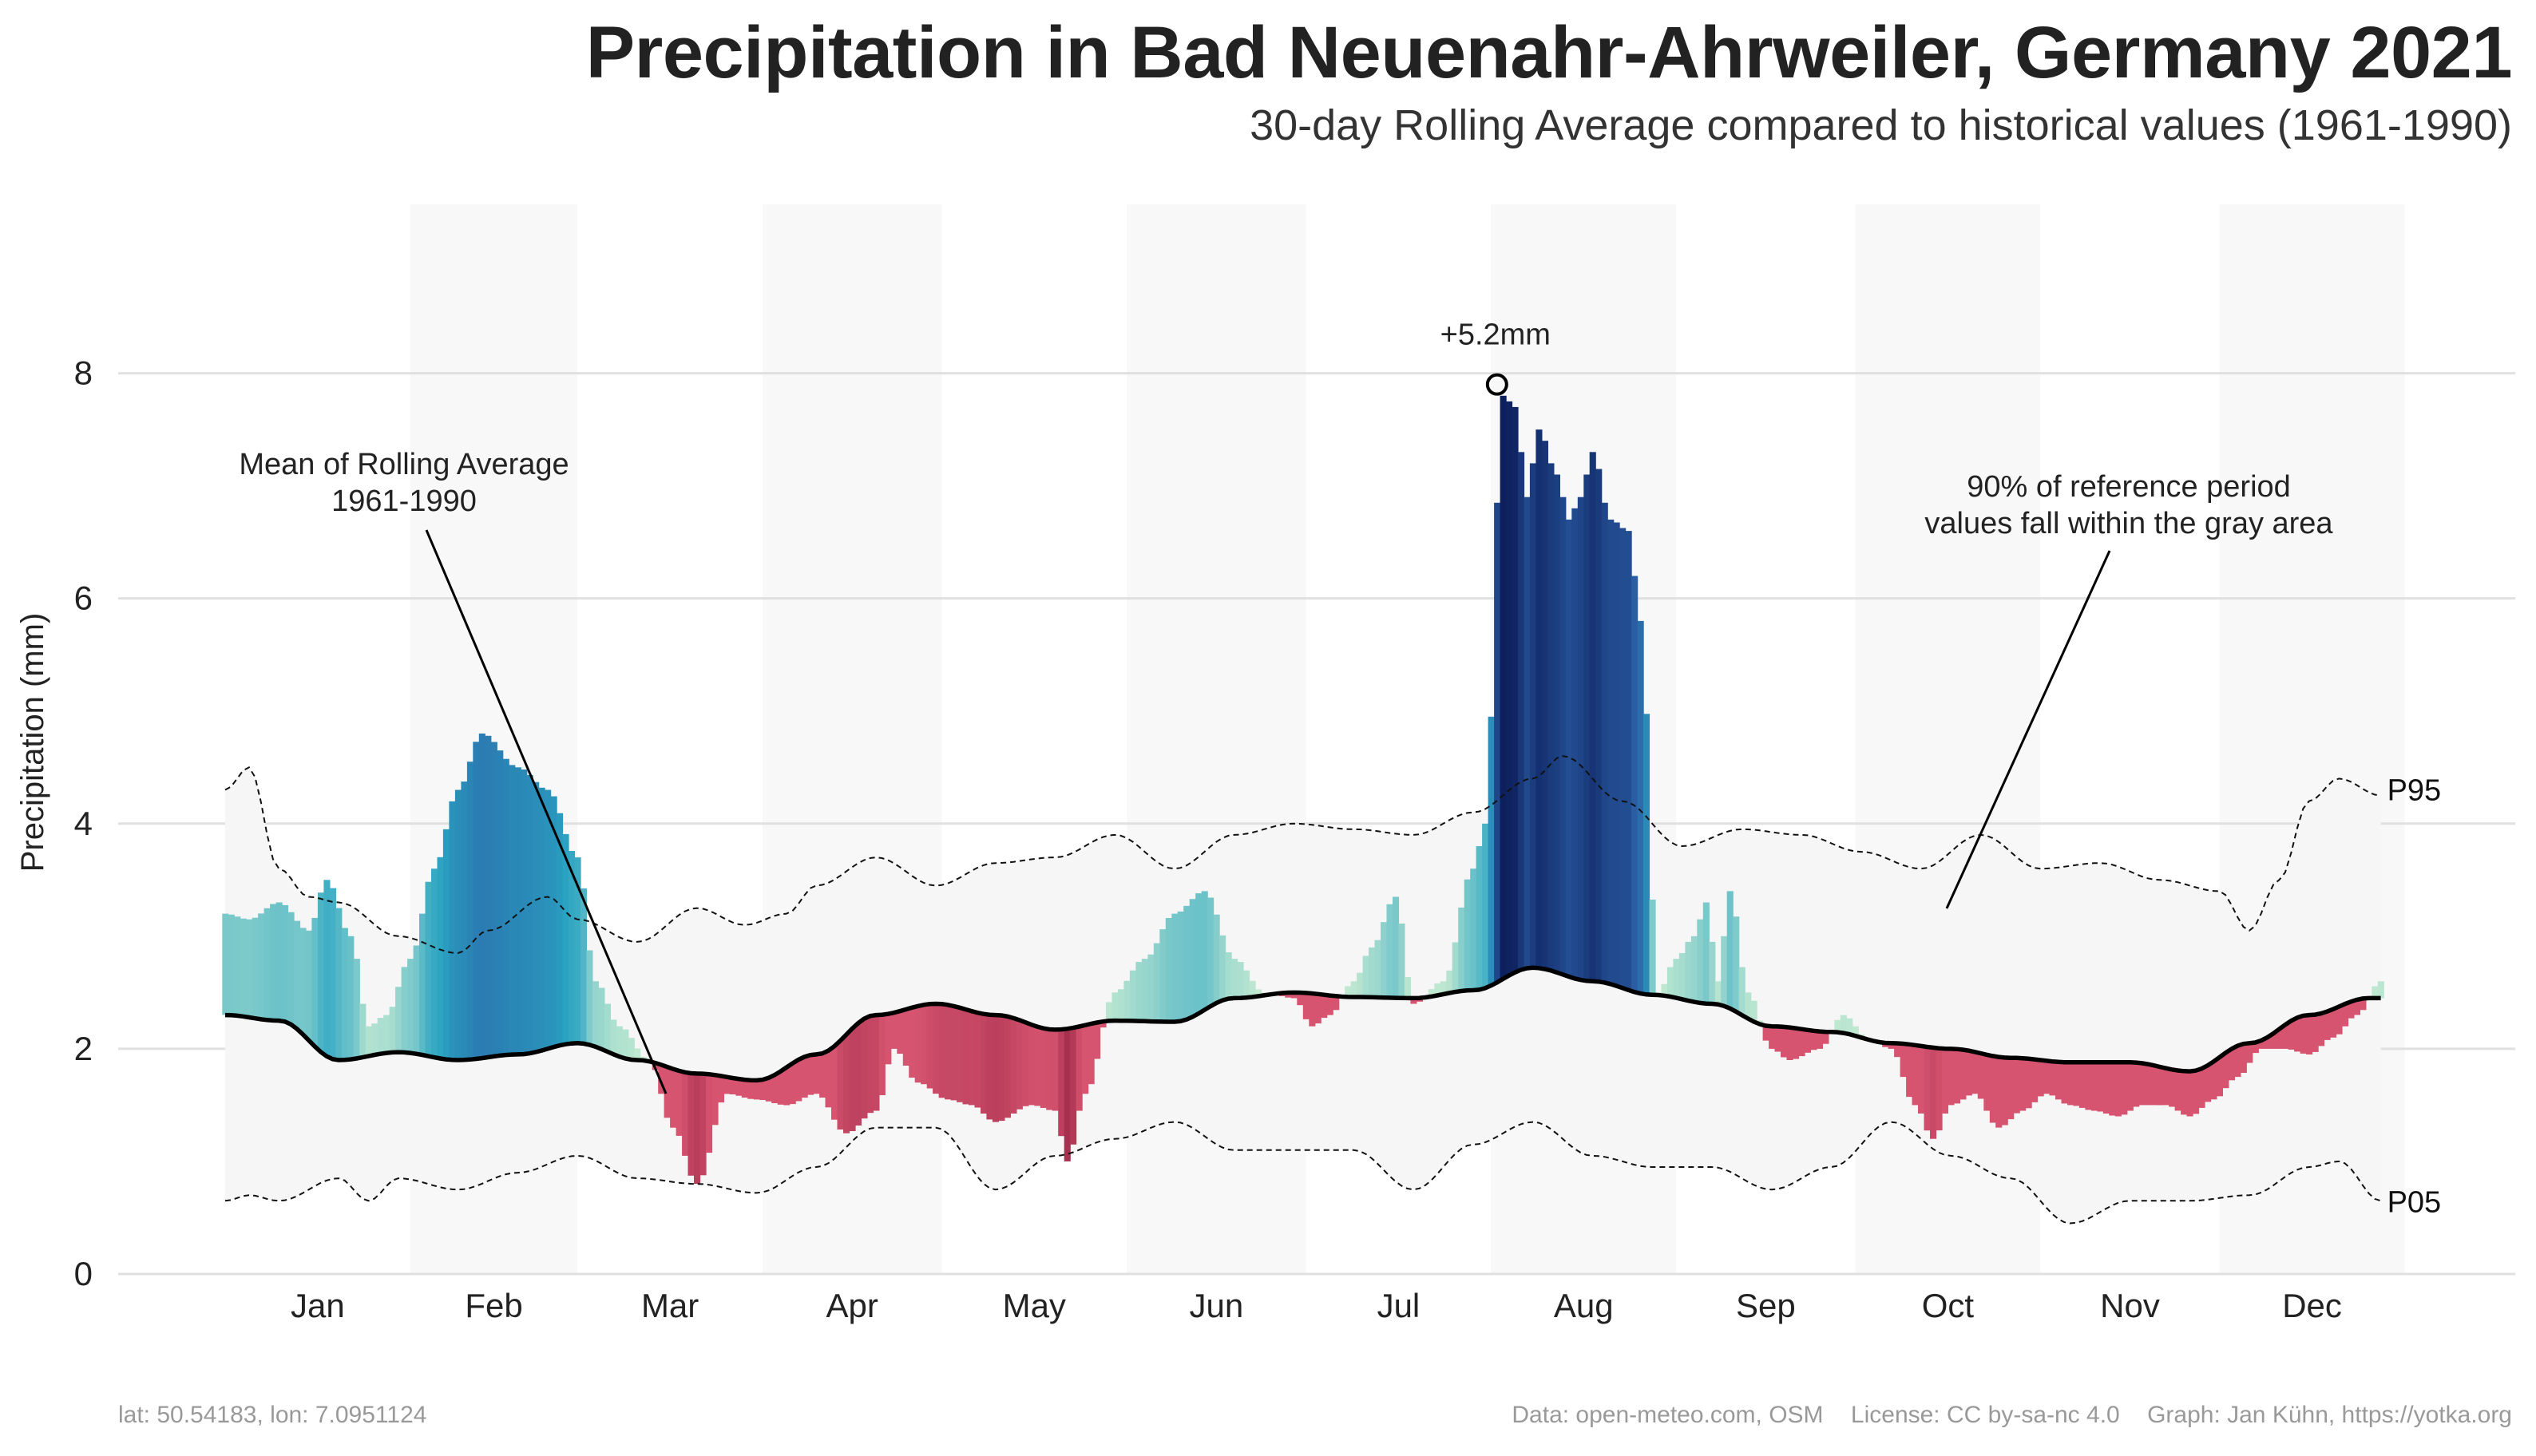 This screenshot has width=2536, height=1456. Describe the element at coordinates (493, 1305) in the screenshot. I see `x-tick-label-feb: Feb` at that location.